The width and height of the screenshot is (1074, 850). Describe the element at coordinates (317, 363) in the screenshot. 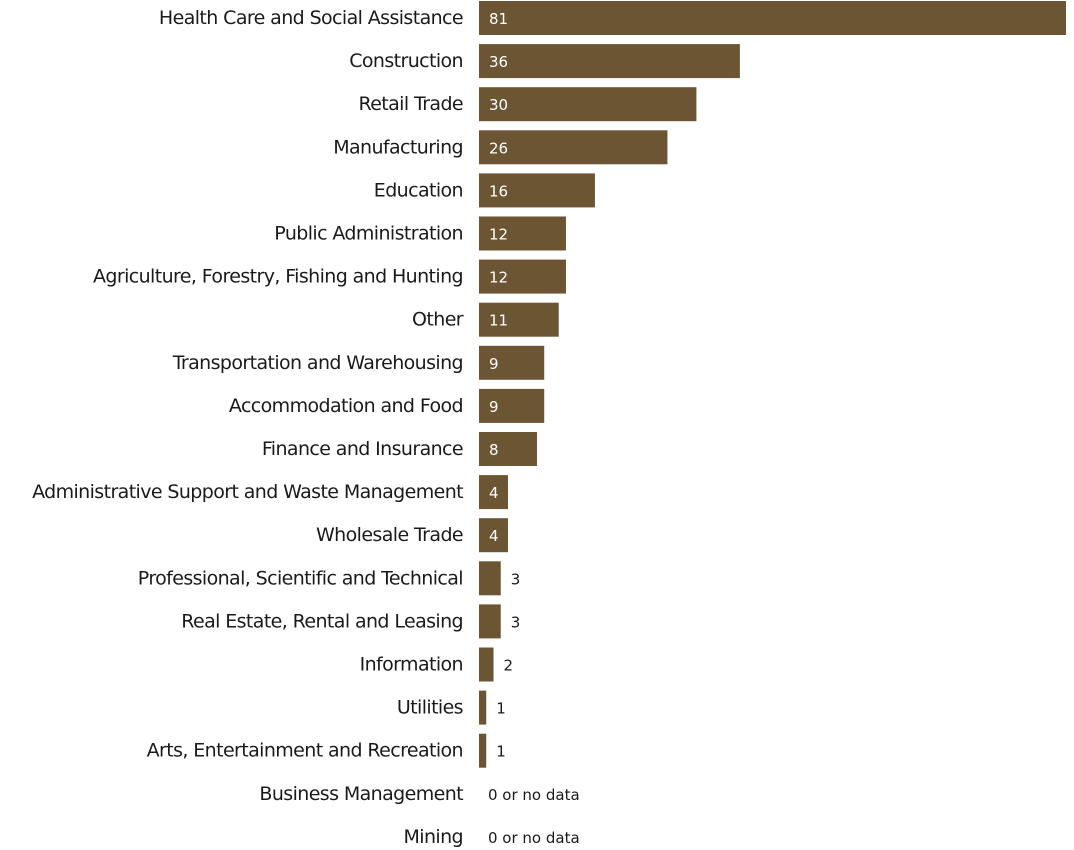

I see `category-label-transportation-and-warehousing: Transportation and Warehousing` at that location.